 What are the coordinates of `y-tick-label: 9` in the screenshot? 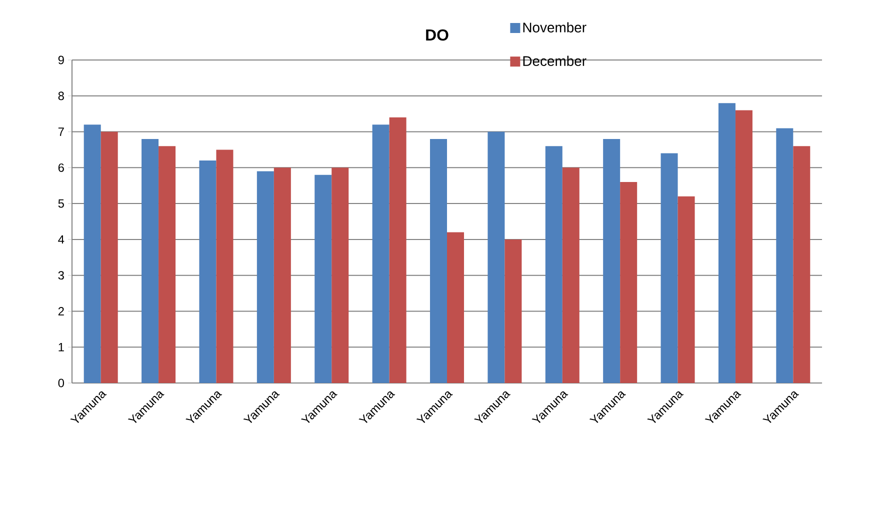 It's located at (61, 60).